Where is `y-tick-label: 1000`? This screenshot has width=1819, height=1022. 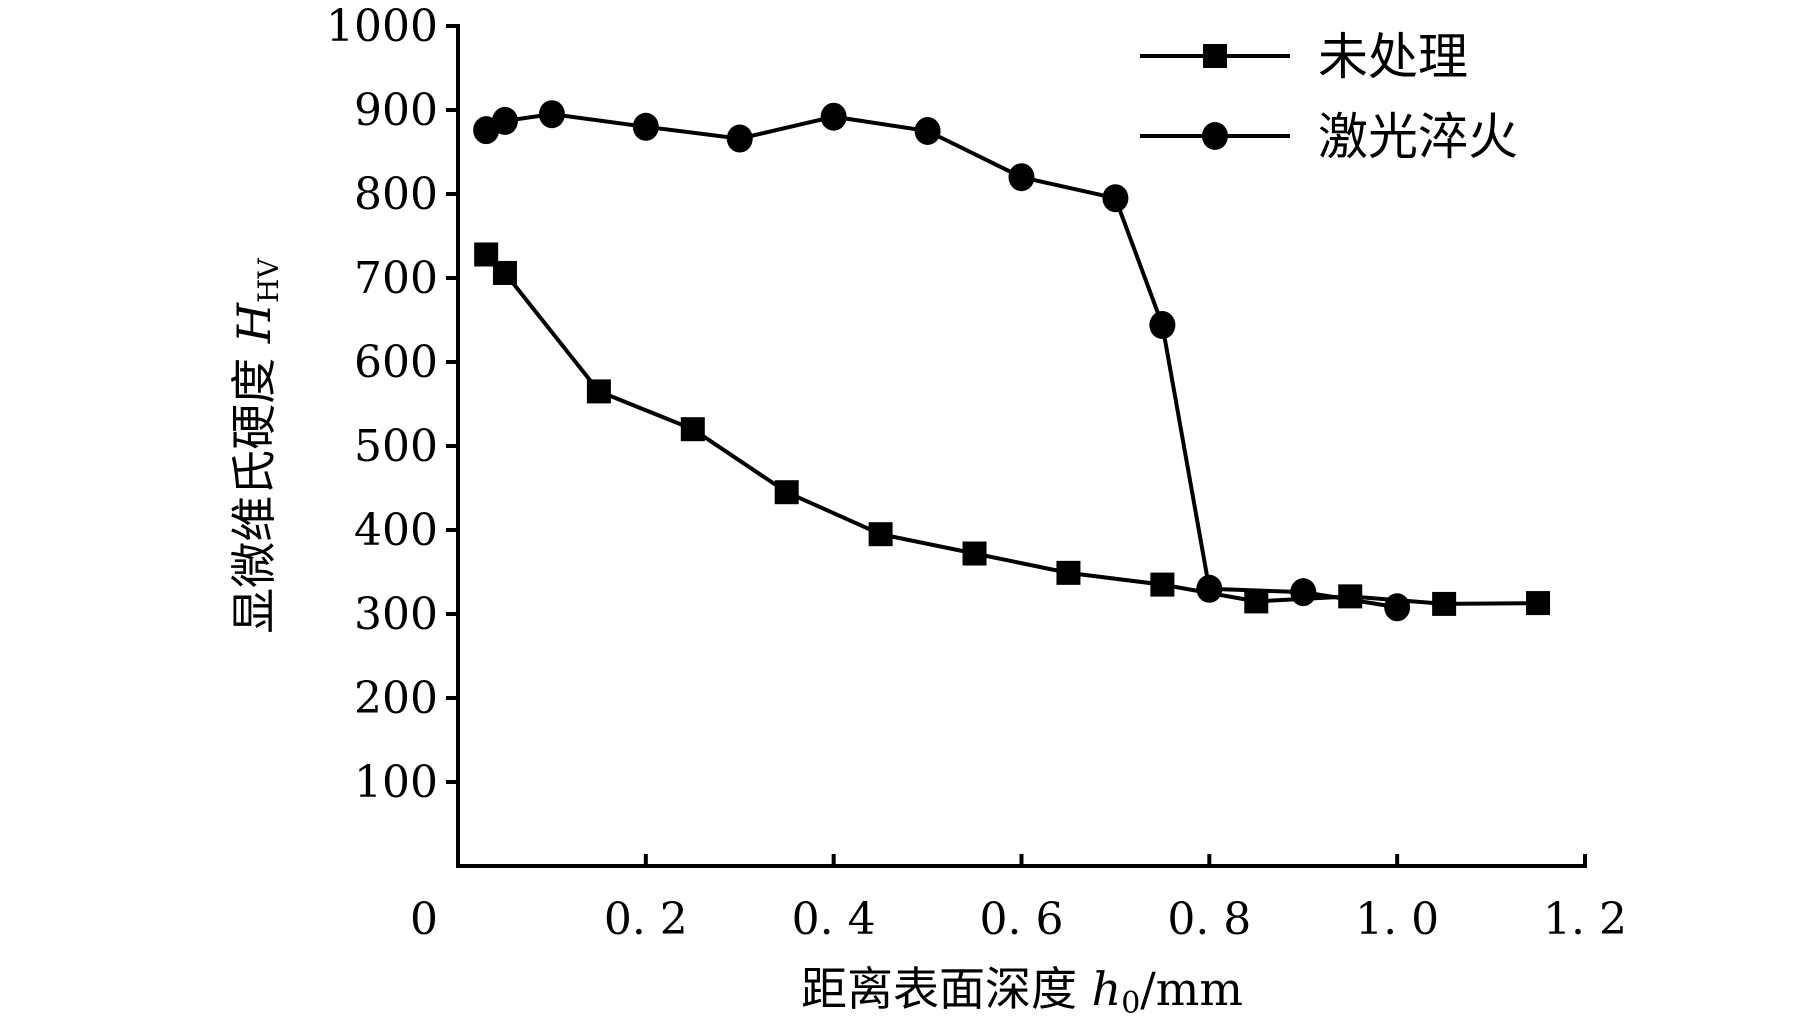 y-tick-label: 1000 is located at coordinates (382, 26).